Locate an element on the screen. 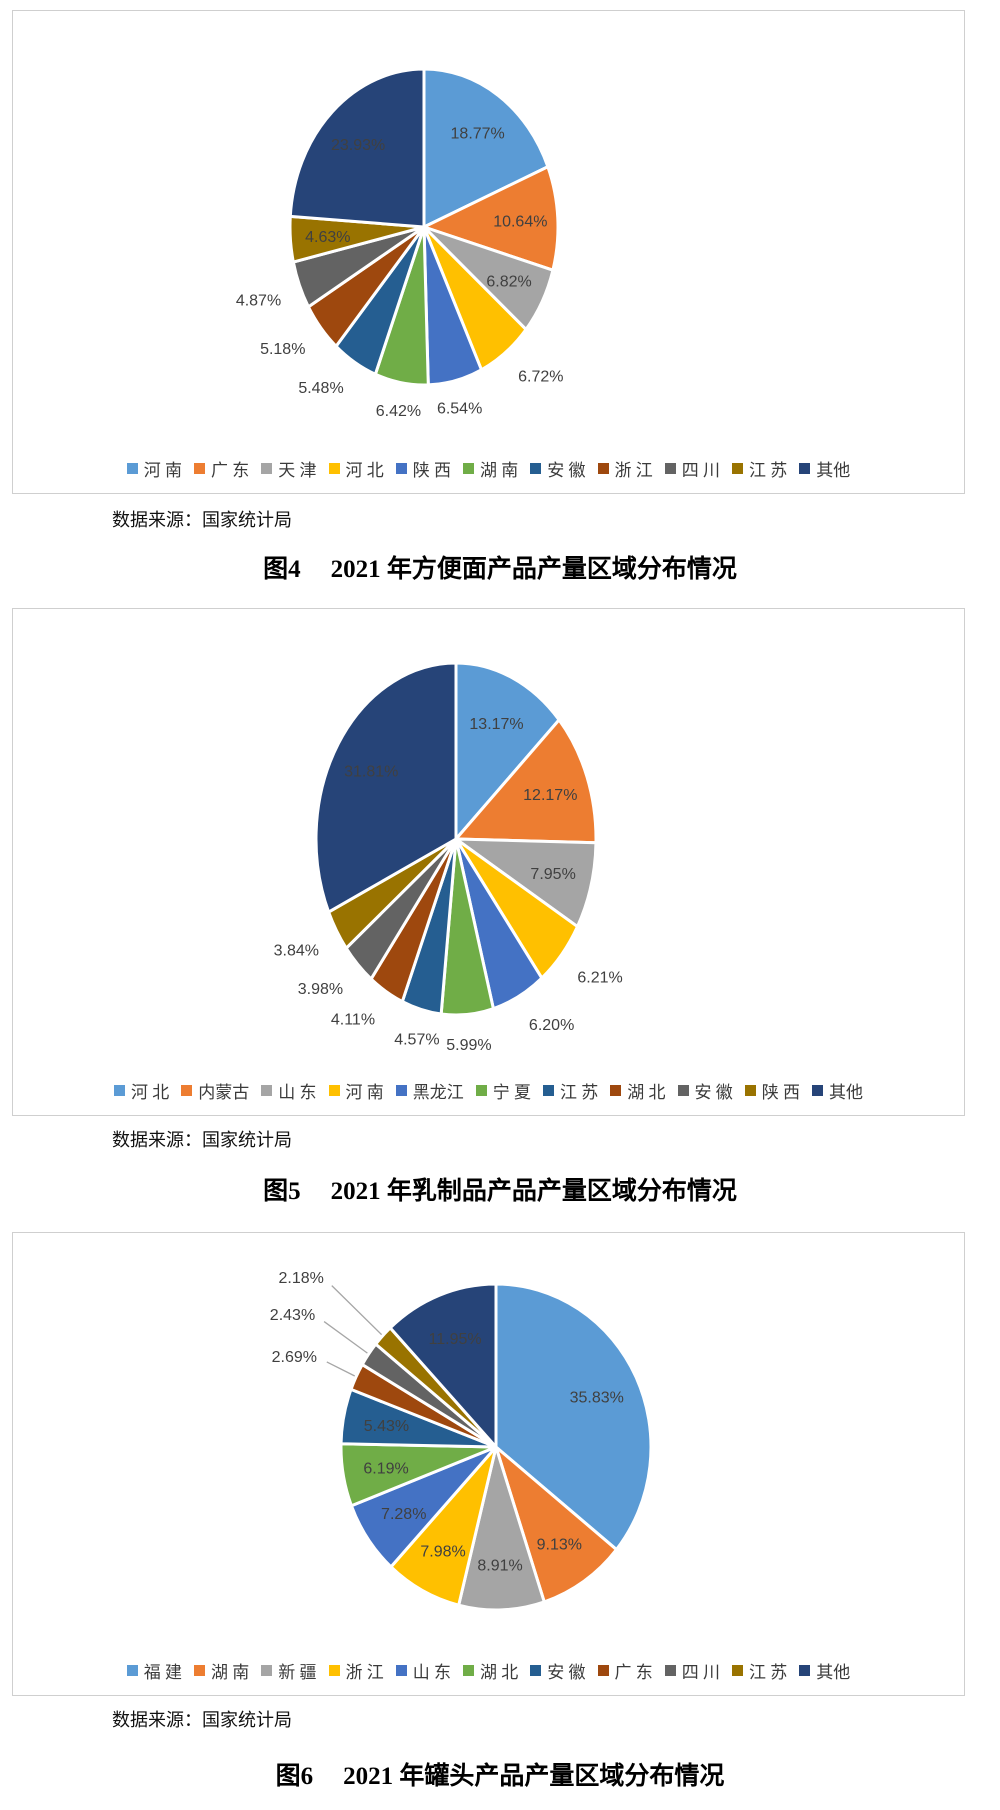 The height and width of the screenshot is (1810, 1000). data-label-内蒙古: 12.17% is located at coordinates (550, 795).